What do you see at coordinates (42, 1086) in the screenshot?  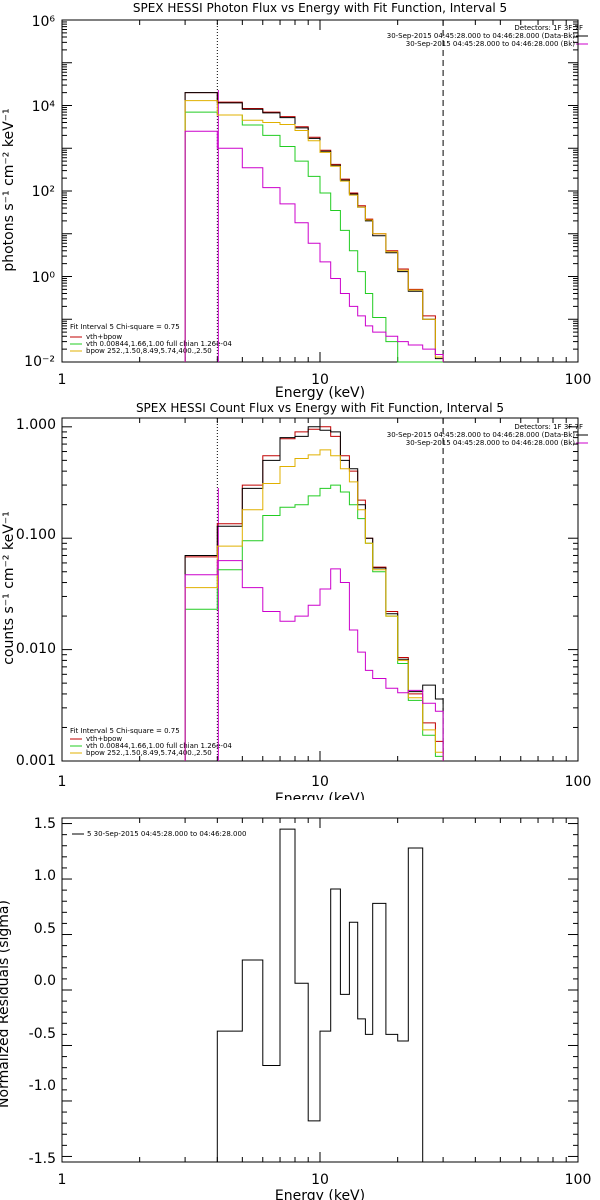 I see `y-tick-label: -1.0` at bounding box center [42, 1086].